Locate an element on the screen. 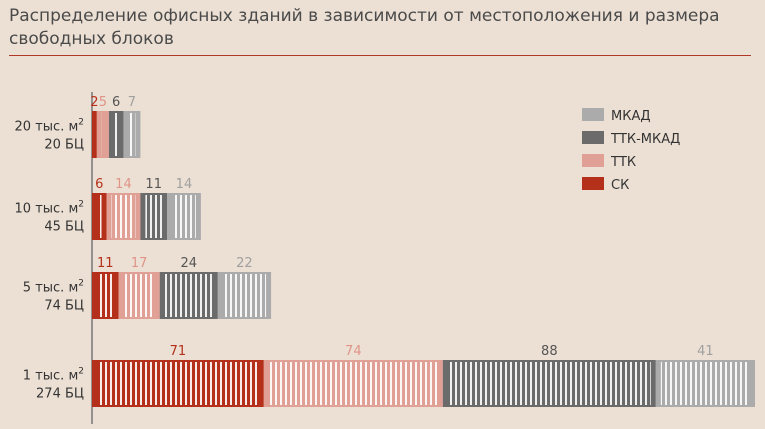 Image resolution: width=765 pixels, height=429 pixels. category-label-count-3: 274 БЦ is located at coordinates (60, 394).